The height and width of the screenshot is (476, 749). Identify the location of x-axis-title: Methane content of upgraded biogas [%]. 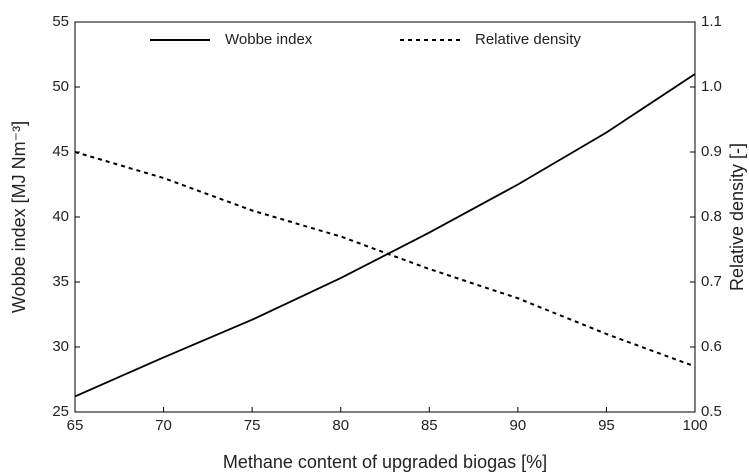
(385, 462).